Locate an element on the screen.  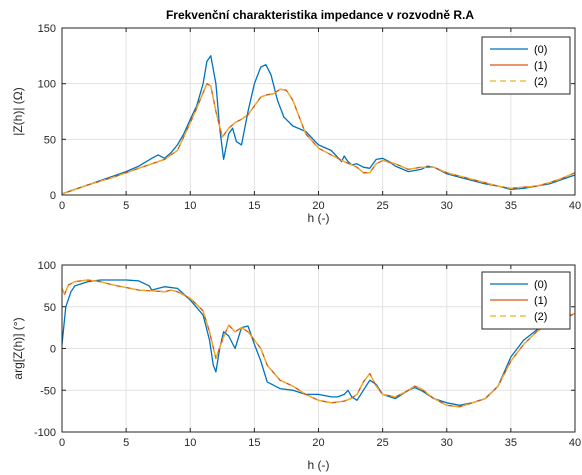
y-tick-label: -50 is located at coordinates (48, 391).